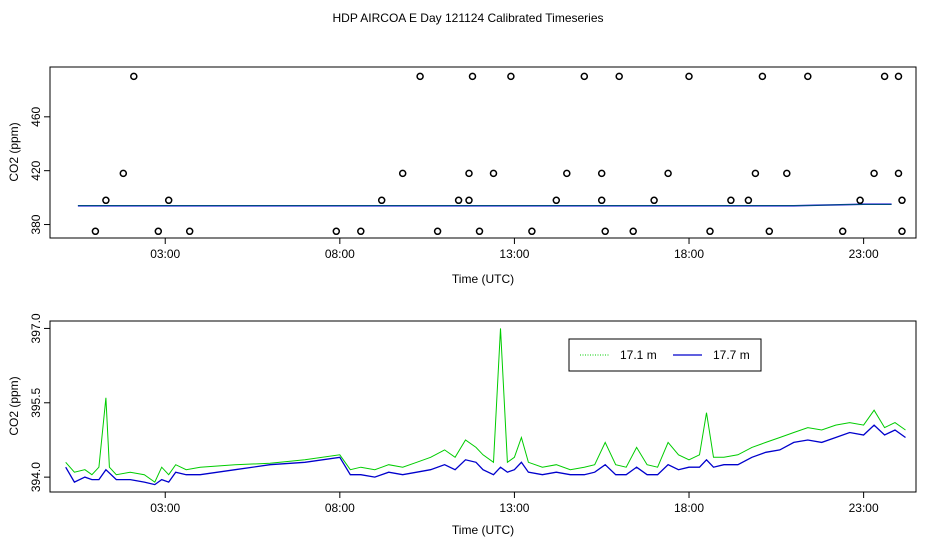  Describe the element at coordinates (484, 205) in the screenshot. I see `series-line-overlay` at that location.